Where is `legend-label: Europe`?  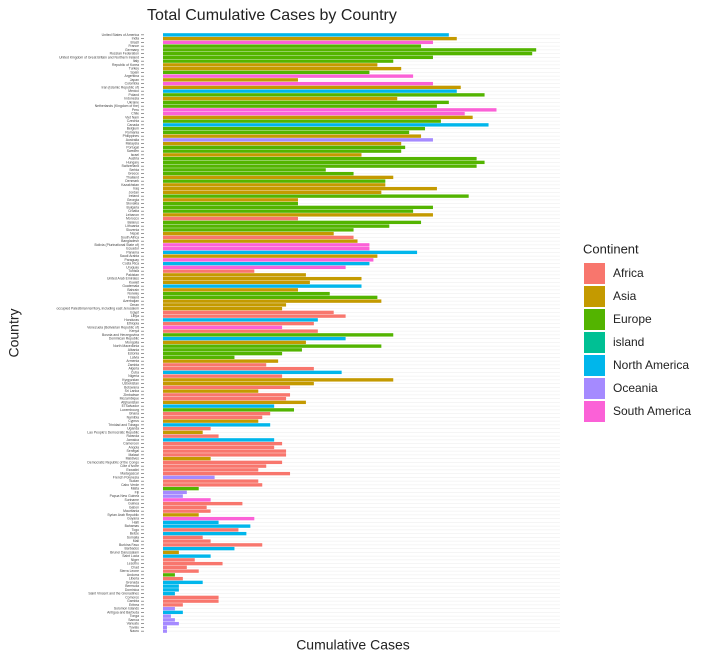 legend-label: Europe is located at coordinates (632, 319).